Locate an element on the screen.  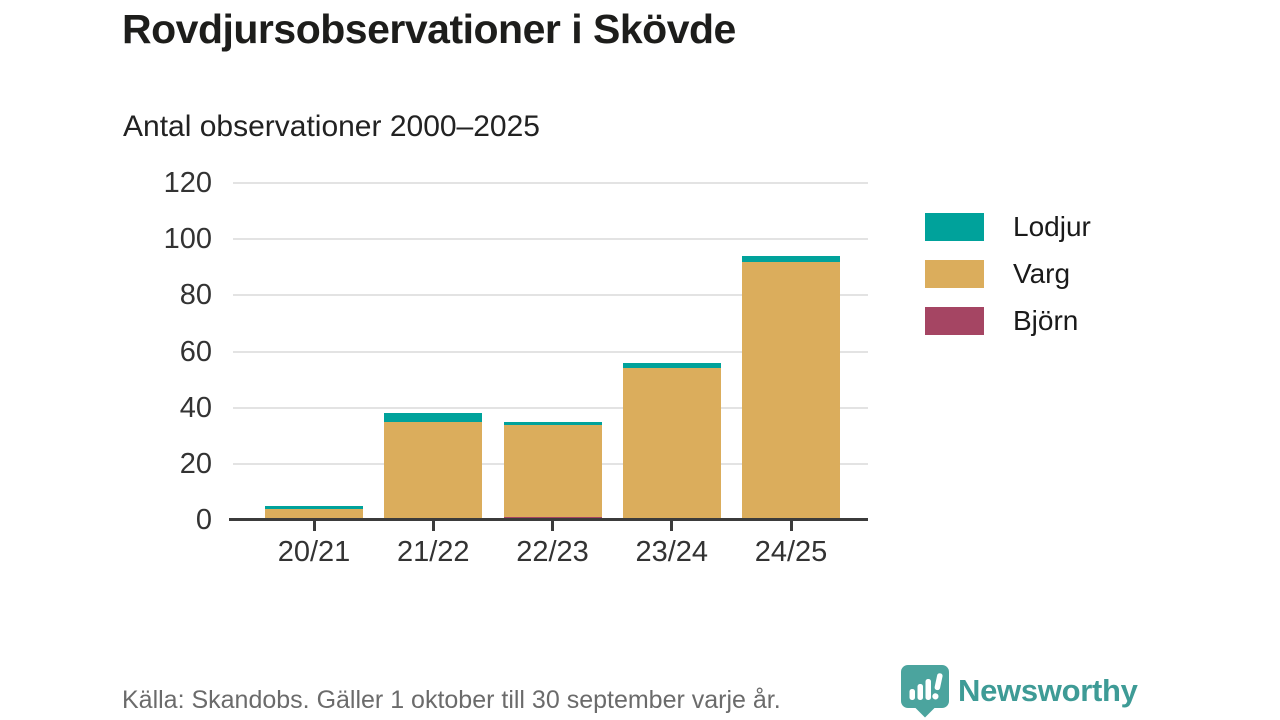
x-axis-line is located at coordinates (548, 519).